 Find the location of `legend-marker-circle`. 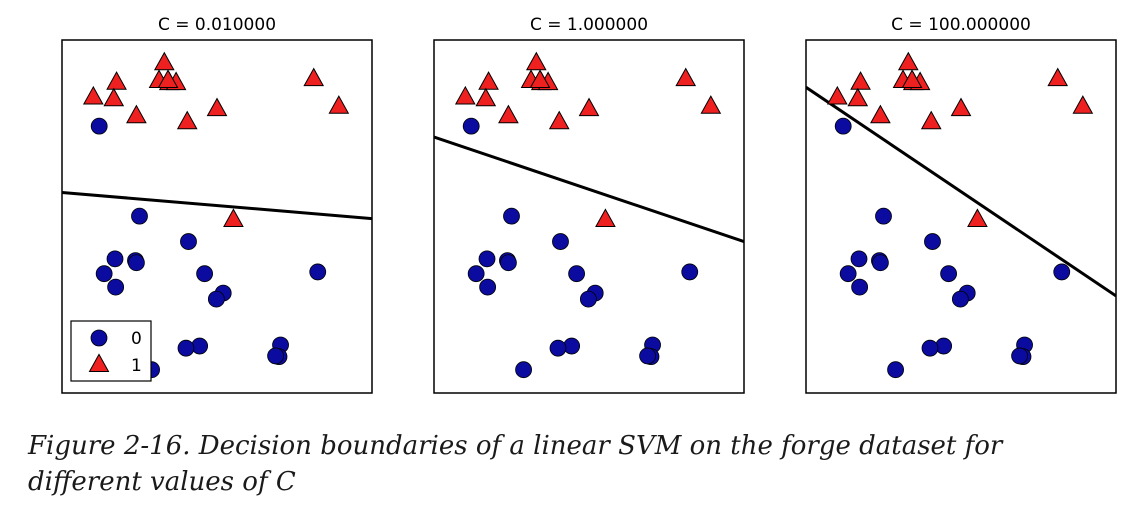

legend-marker-circle is located at coordinates (99, 338).